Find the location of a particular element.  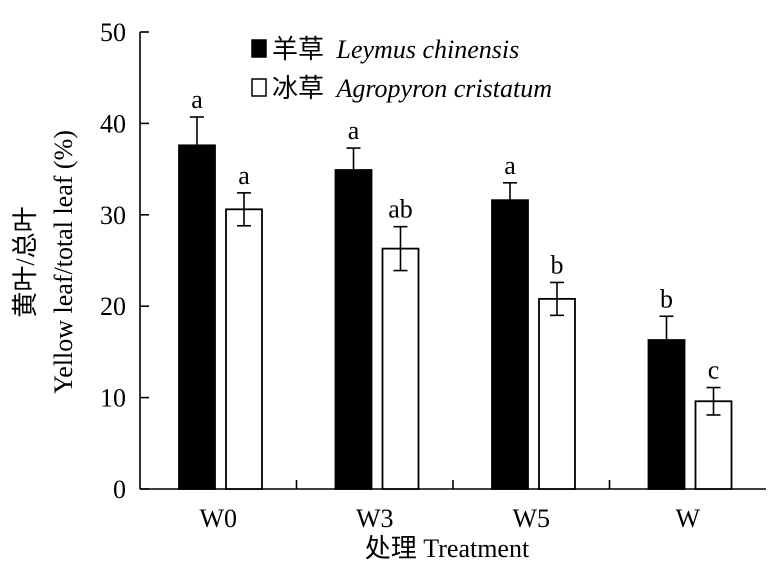

y-tick-label: 0 is located at coordinates (119, 489).